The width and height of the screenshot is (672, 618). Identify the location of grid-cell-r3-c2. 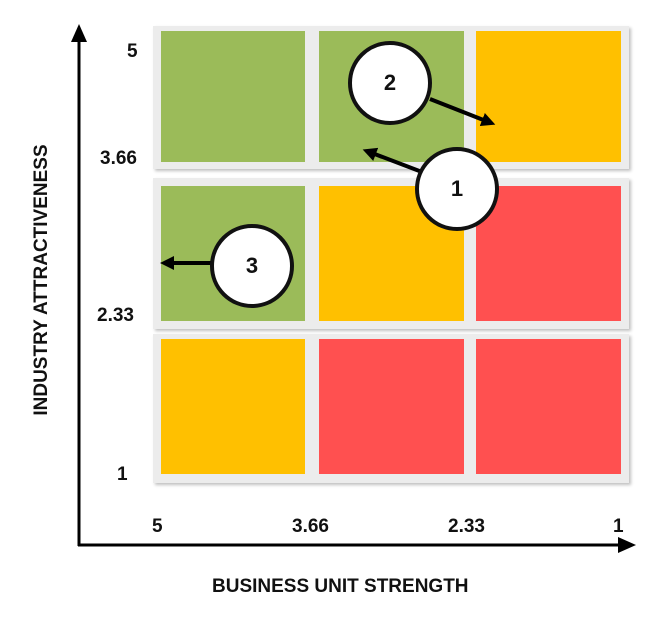
(391, 406).